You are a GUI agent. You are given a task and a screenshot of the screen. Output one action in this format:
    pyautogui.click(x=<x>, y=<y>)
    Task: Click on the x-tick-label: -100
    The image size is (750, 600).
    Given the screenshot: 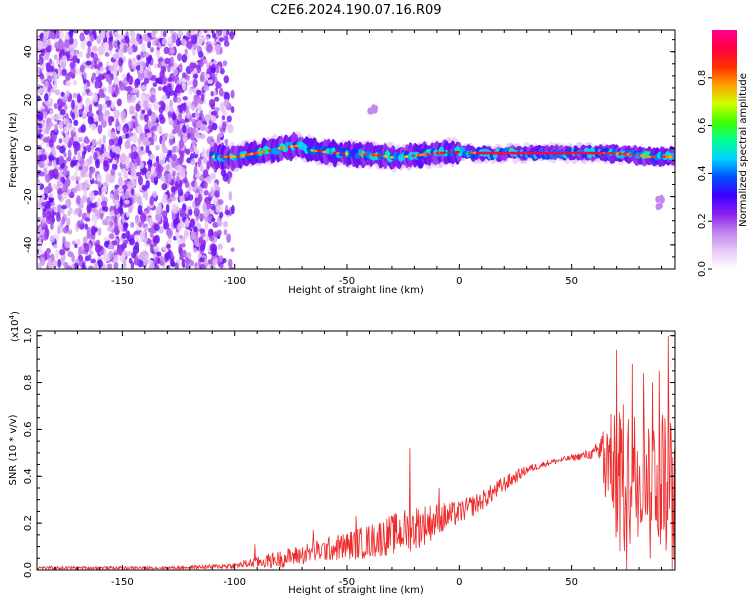 What is the action you would take?
    pyautogui.click(x=234, y=281)
    